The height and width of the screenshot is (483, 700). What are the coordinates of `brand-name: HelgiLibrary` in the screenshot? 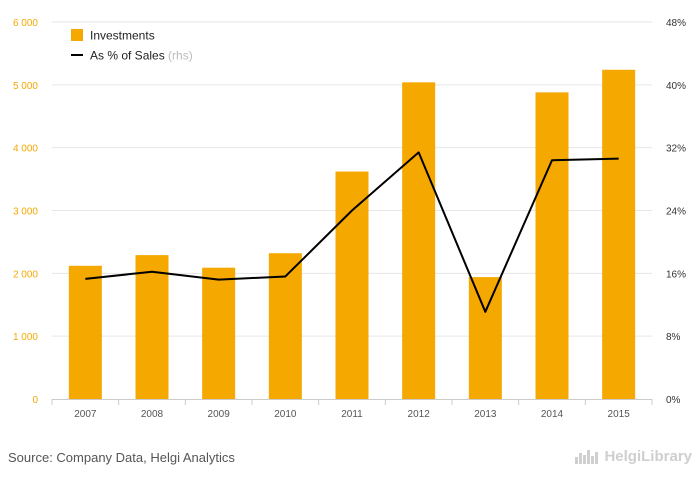 It's located at (648, 456).